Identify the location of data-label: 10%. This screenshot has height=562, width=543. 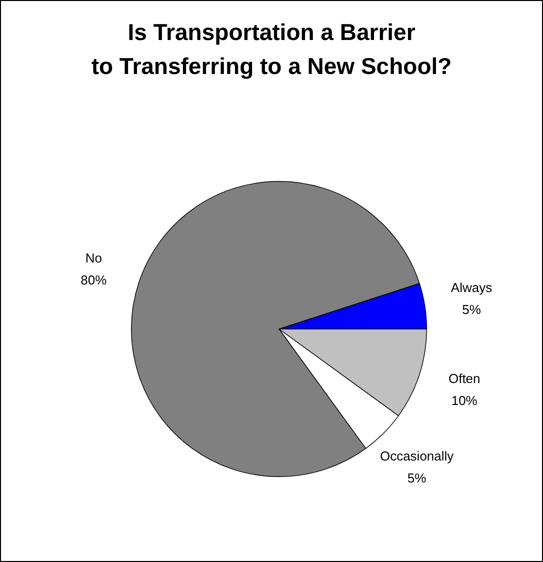
(464, 400).